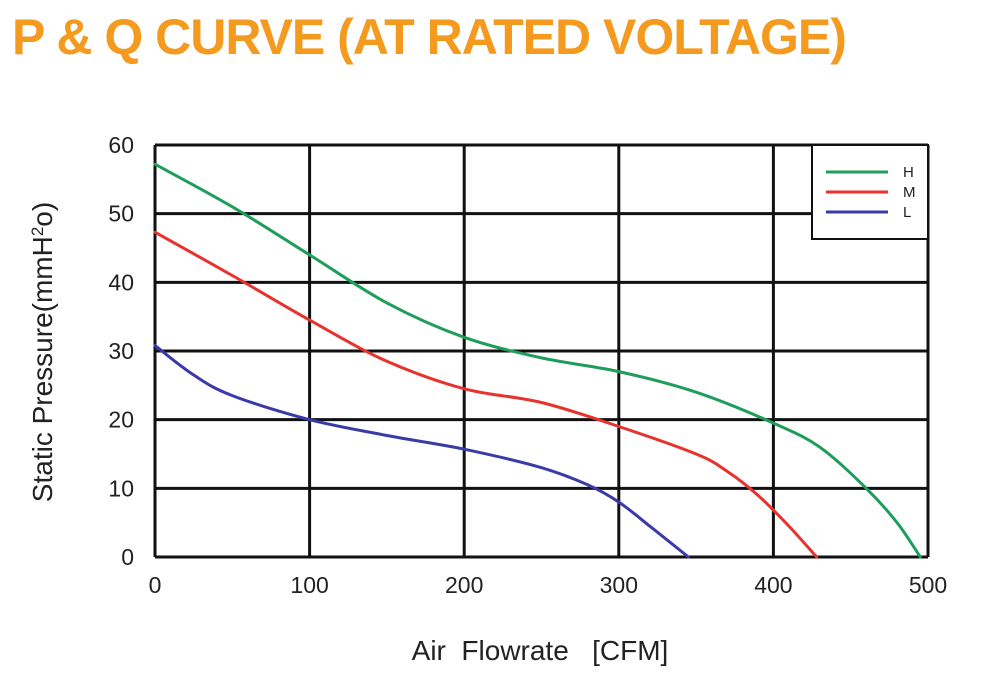 The image size is (1004, 682). Describe the element at coordinates (548, 585) in the screenshot. I see `x-tick-labels: 0 100 200 300 400 500` at that location.